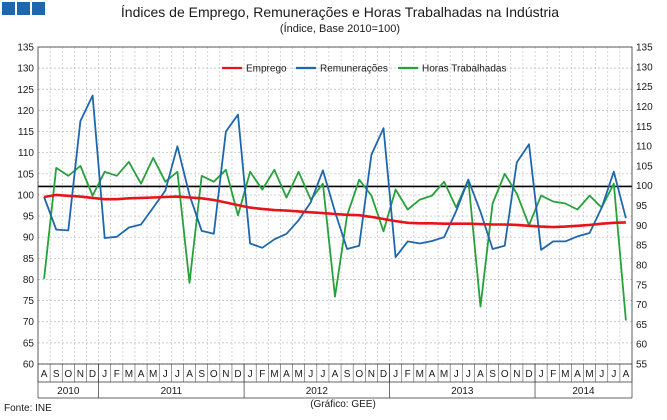  What do you see at coordinates (26, 153) in the screenshot?
I see `y-tick-label-left: 110` at bounding box center [26, 153].